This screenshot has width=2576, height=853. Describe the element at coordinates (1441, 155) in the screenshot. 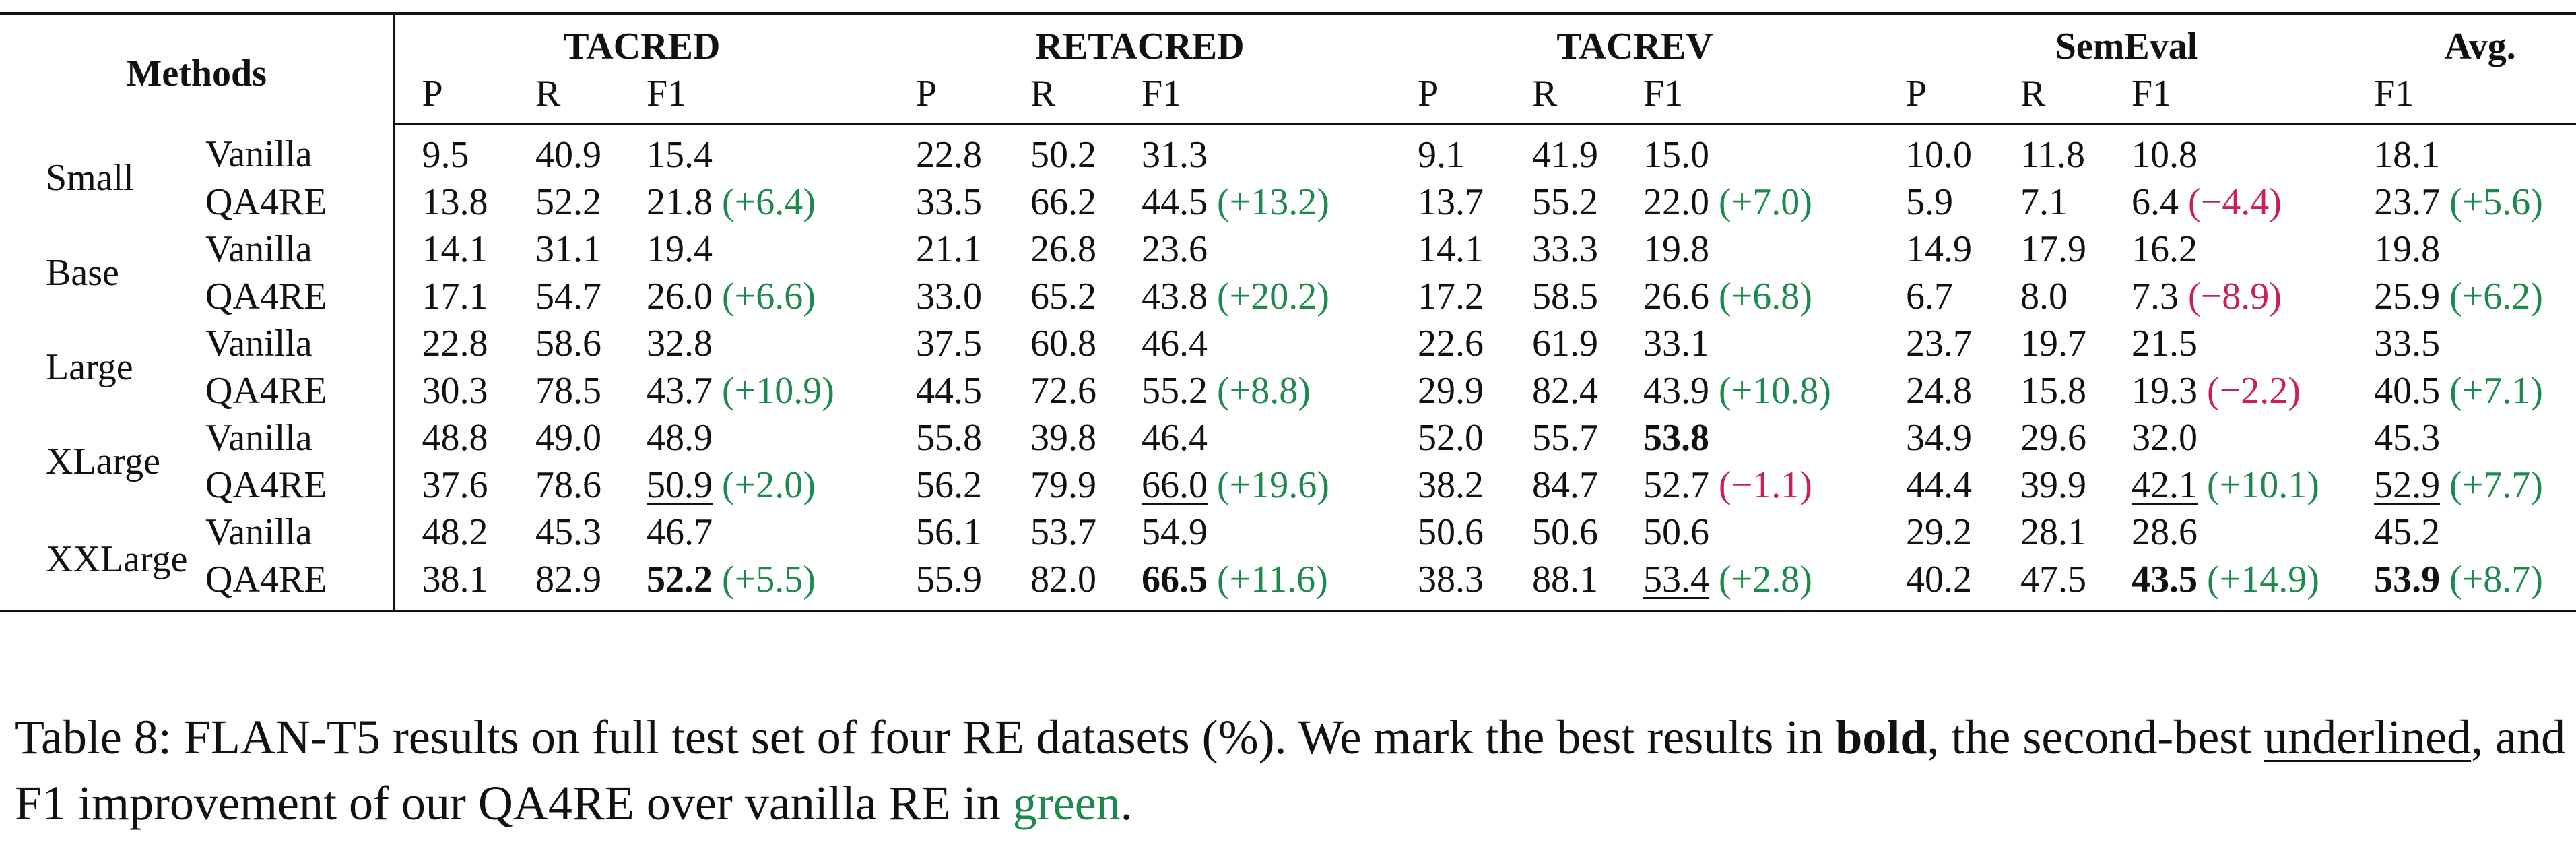

I see `cell-value: 9.1` at that location.